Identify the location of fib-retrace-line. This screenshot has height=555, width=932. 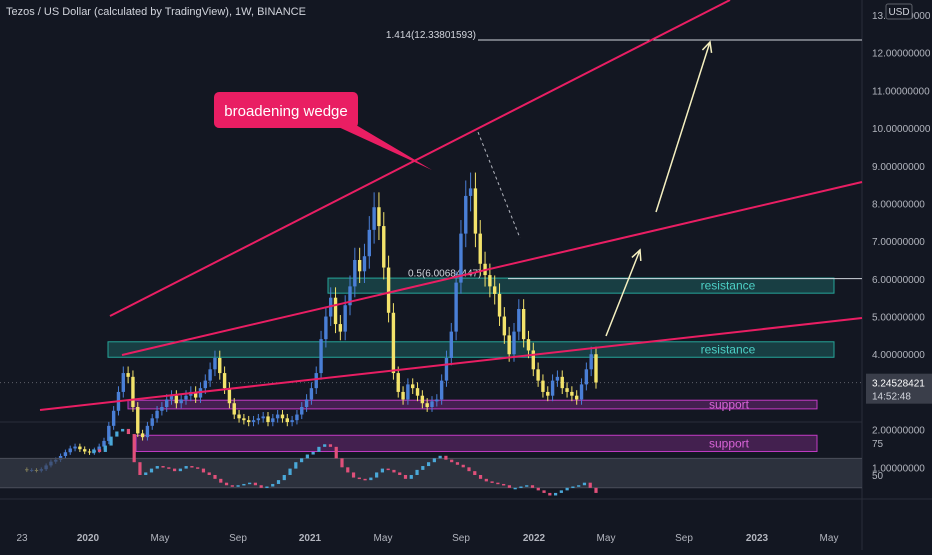
(499, 185).